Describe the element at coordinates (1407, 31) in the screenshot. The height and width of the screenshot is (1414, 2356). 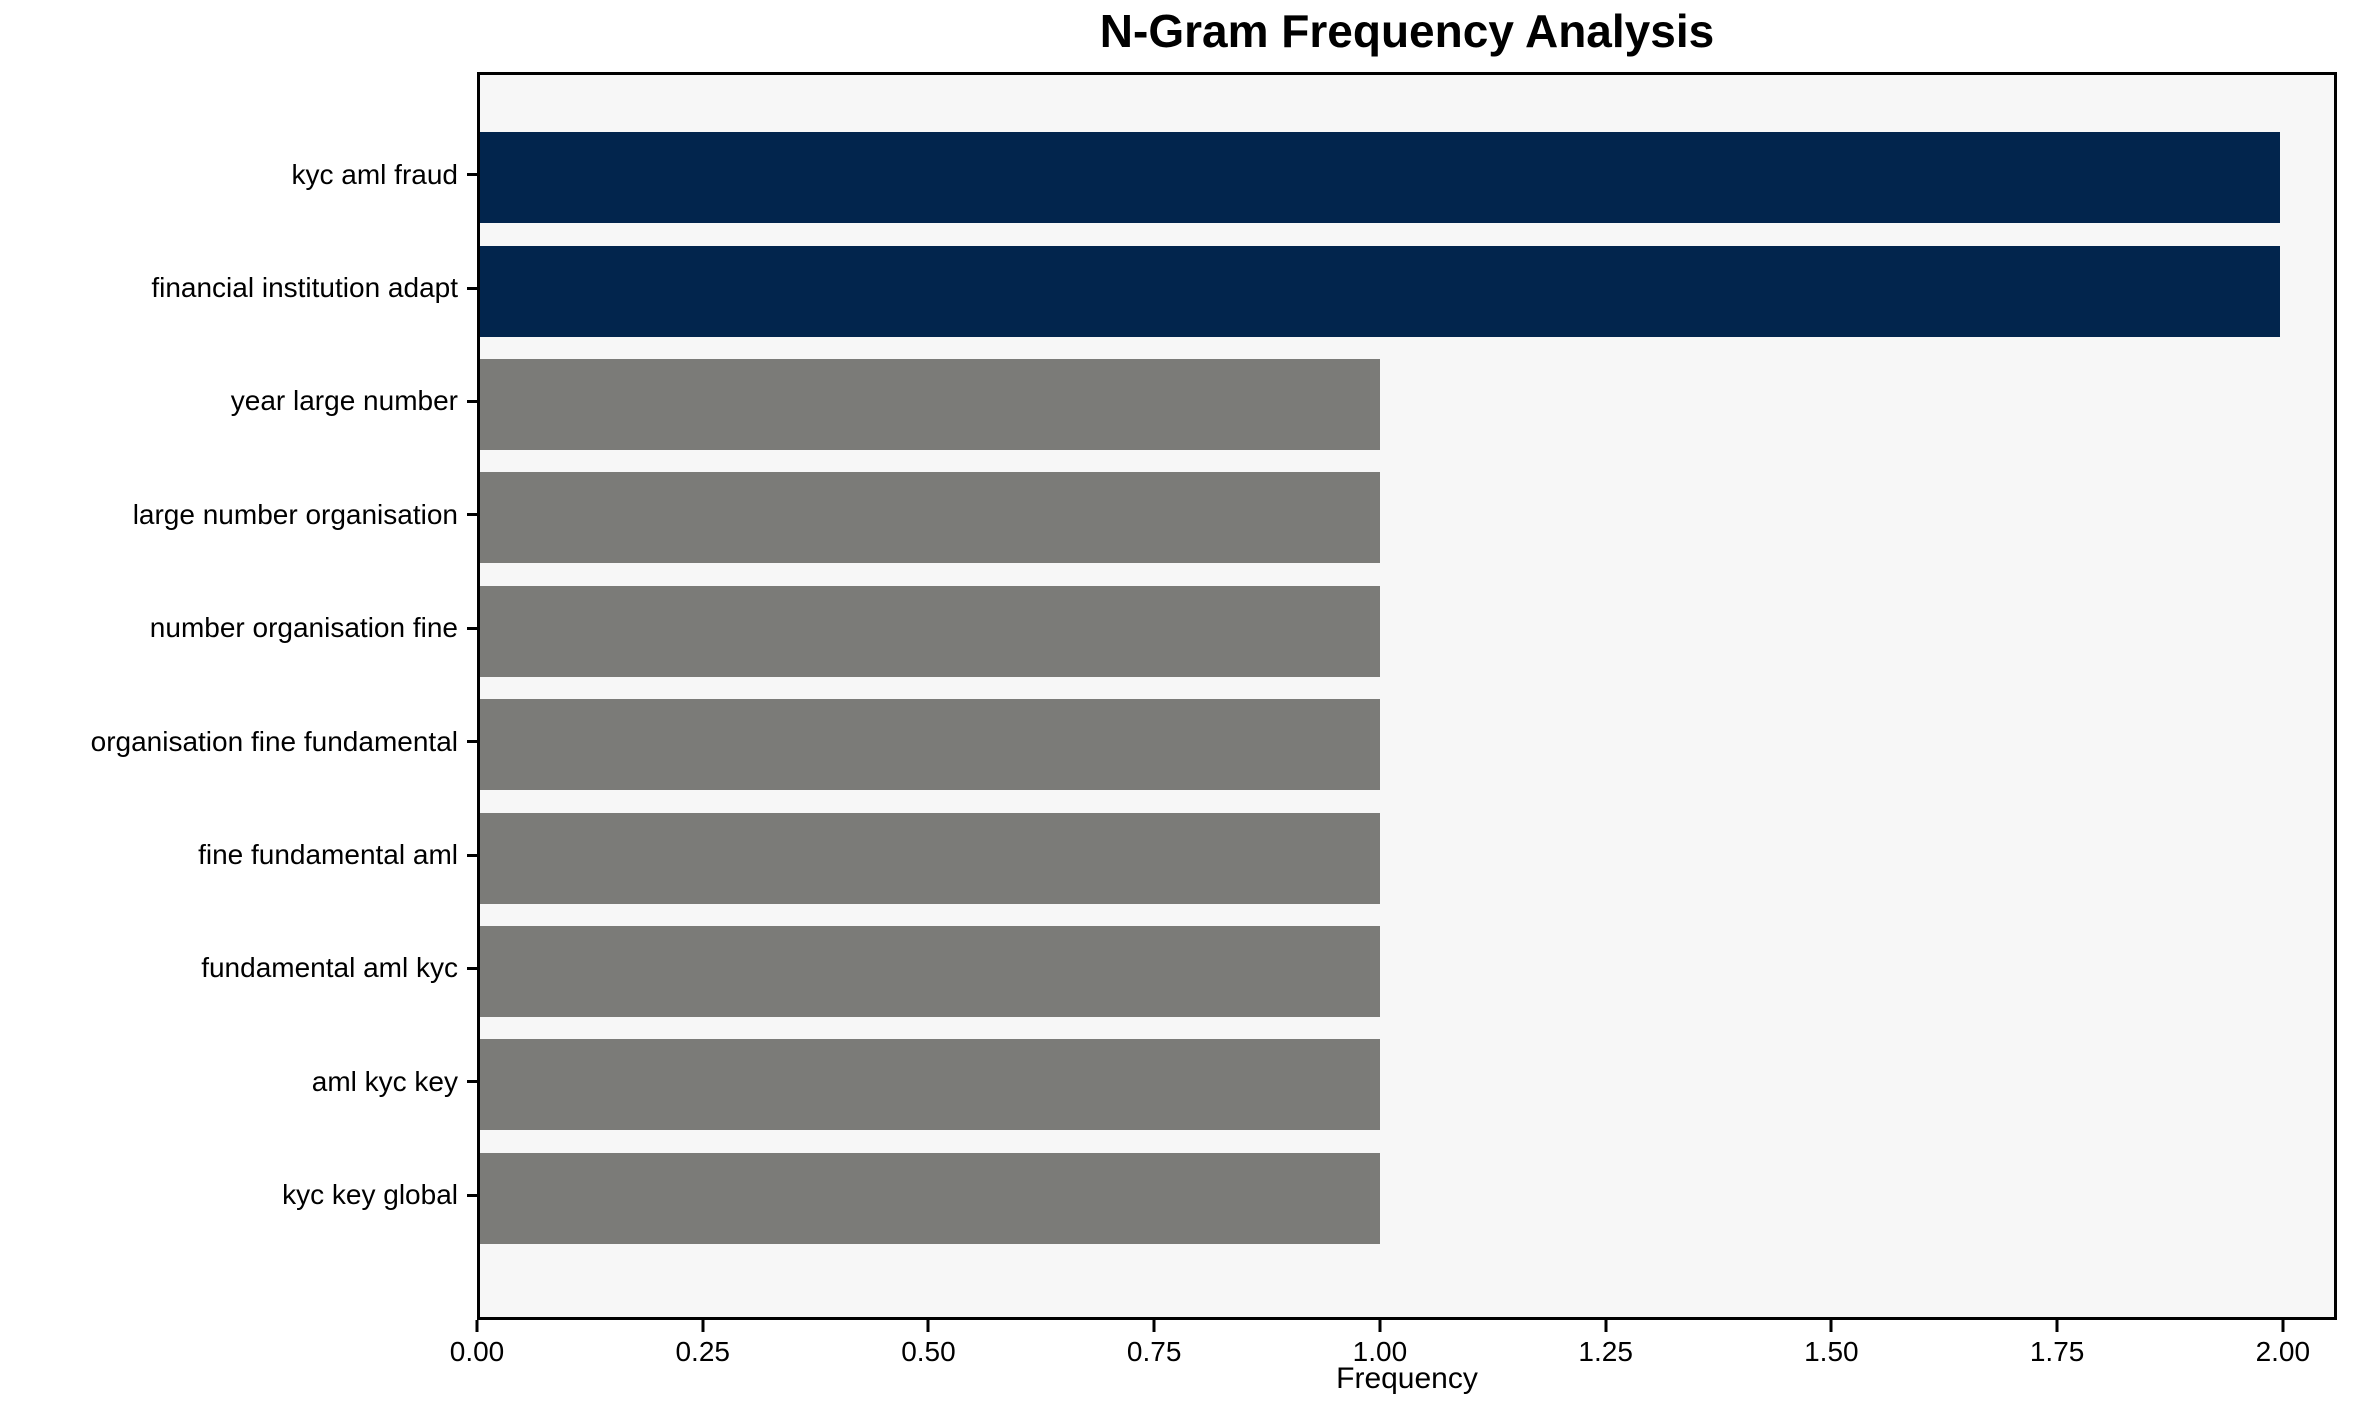
I see `chart-title: N-Gram Frequency Analysis` at that location.